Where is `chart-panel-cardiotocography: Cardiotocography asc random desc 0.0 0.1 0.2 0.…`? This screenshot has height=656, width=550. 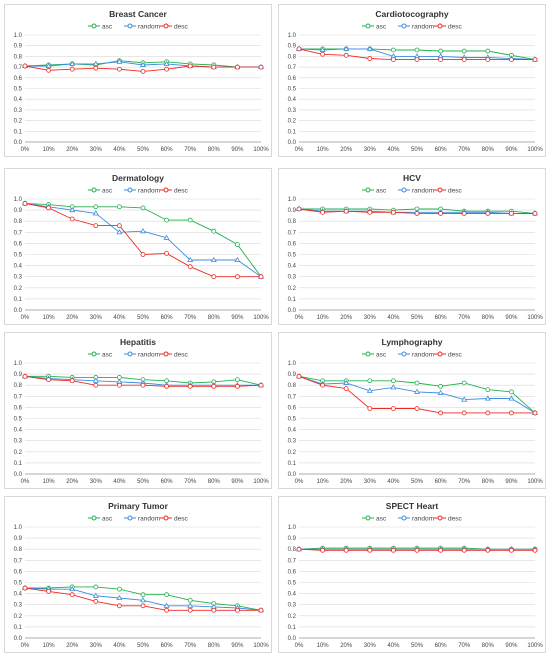
chart-panel-cardiotocography: Cardiotocography asc random desc 0.0 0.1 0.2 0.… is located at coordinates (412, 80).